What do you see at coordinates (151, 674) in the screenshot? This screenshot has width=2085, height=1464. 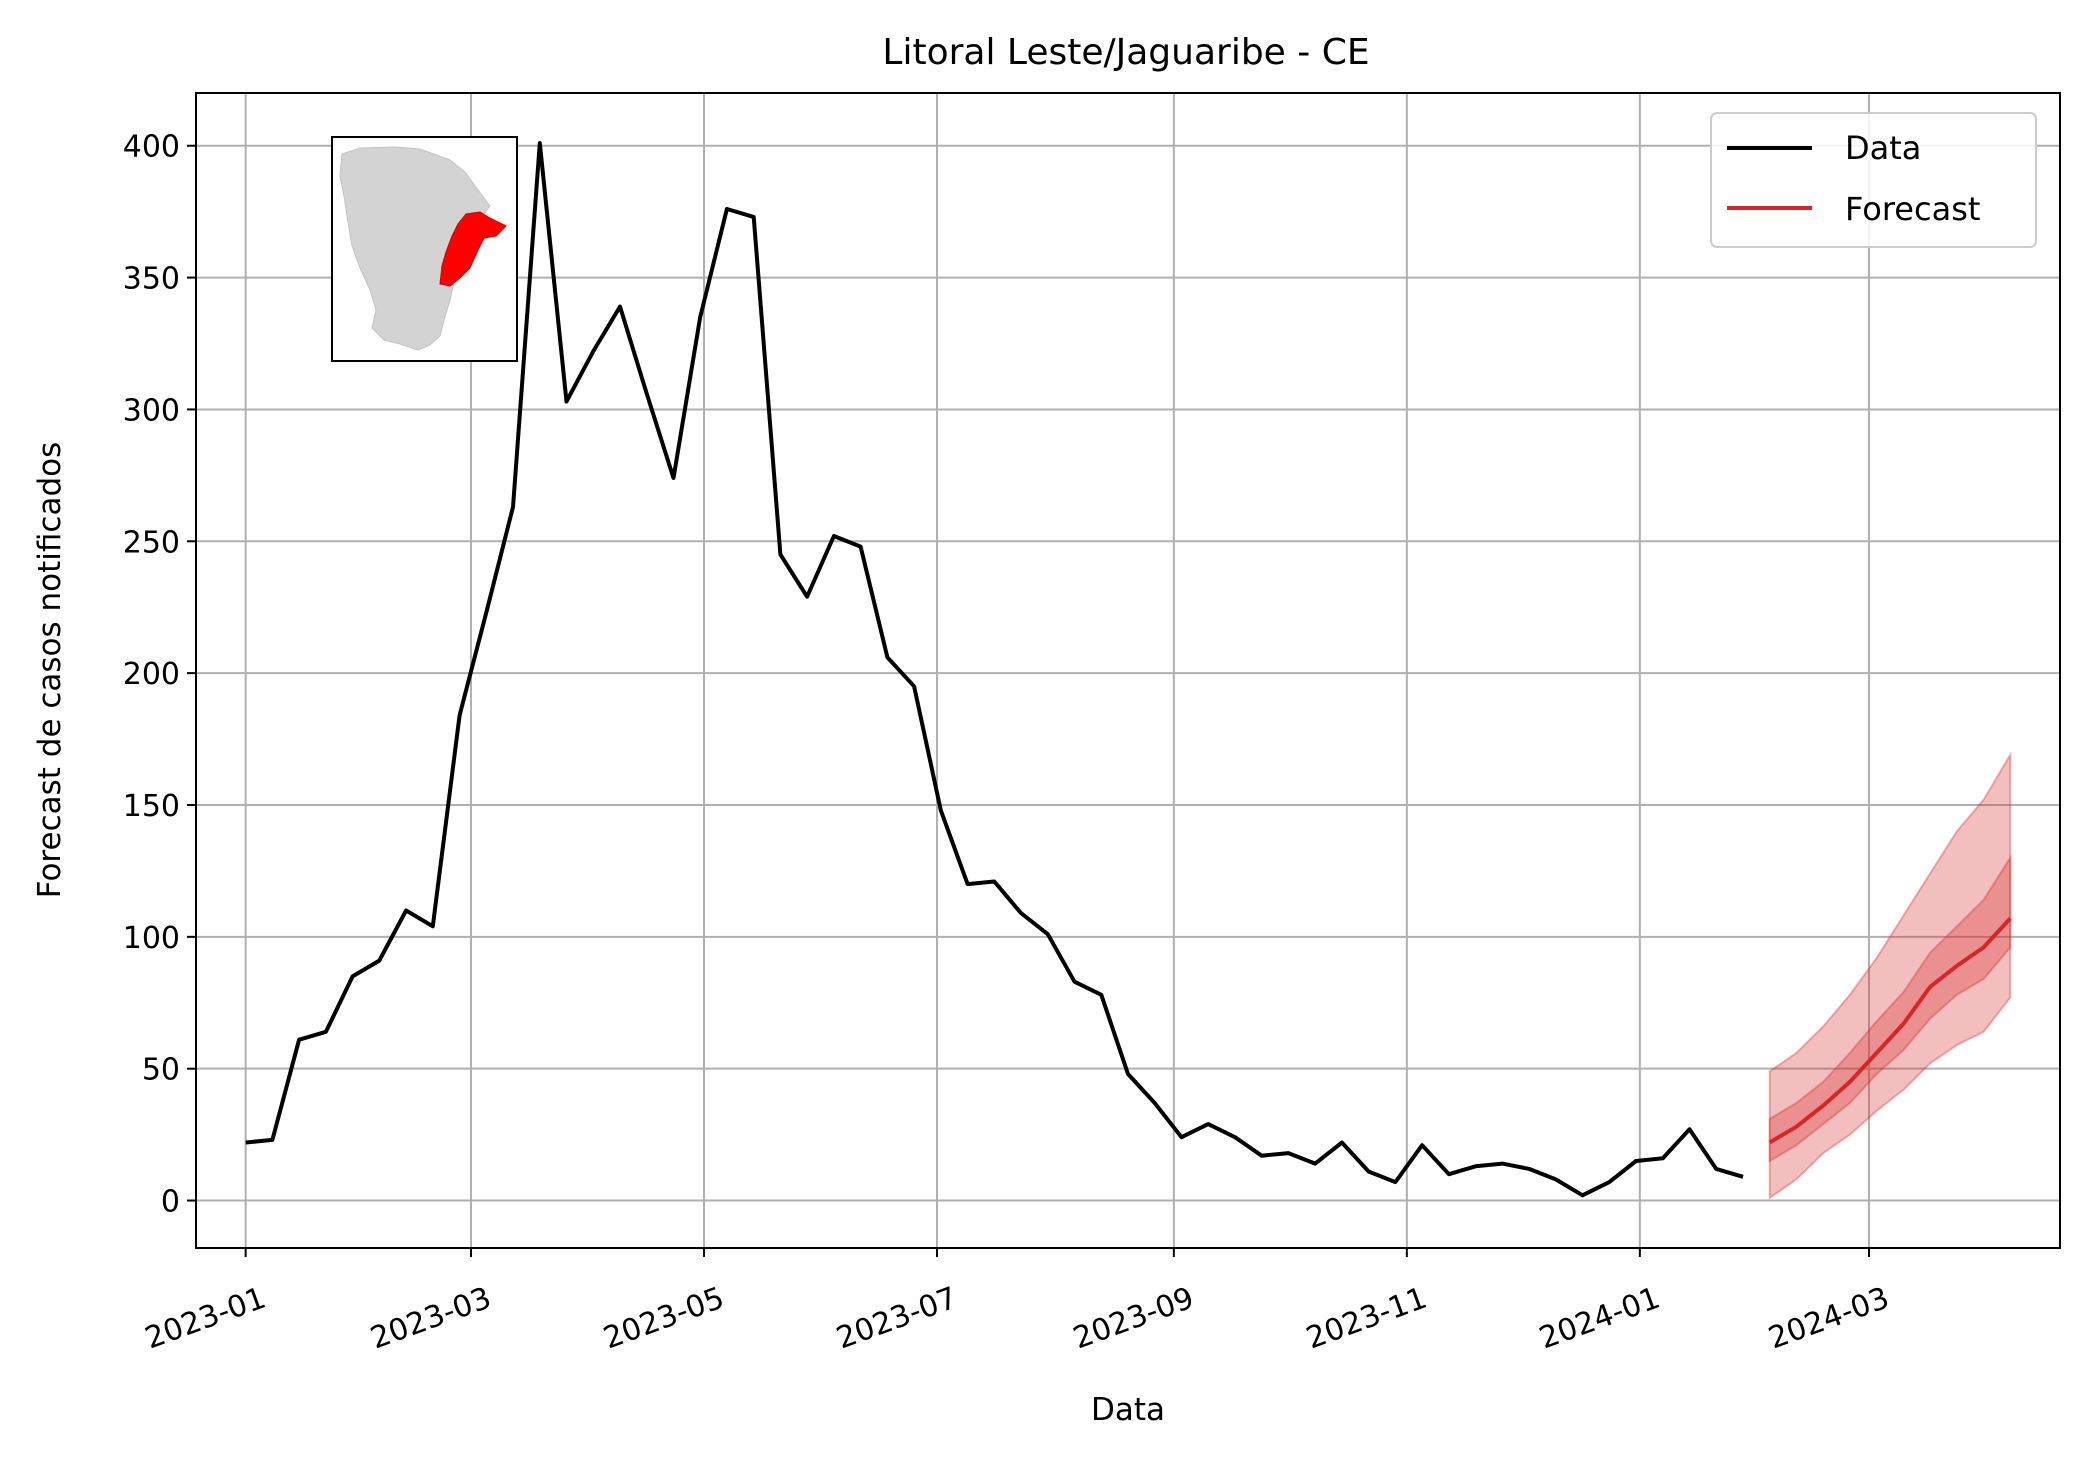 I see `y-tick-label: 200` at bounding box center [151, 674].